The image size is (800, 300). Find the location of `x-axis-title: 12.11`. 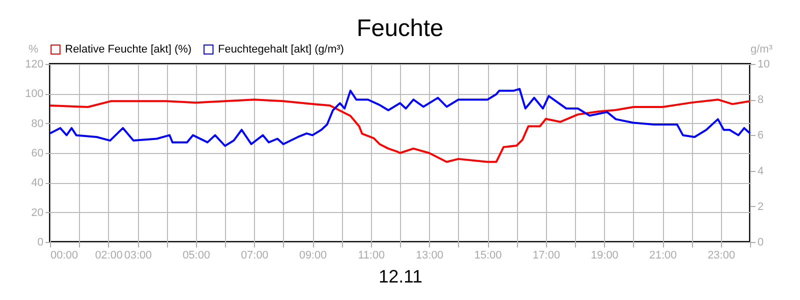

x-axis-title: 12.11 is located at coordinates (400, 276).